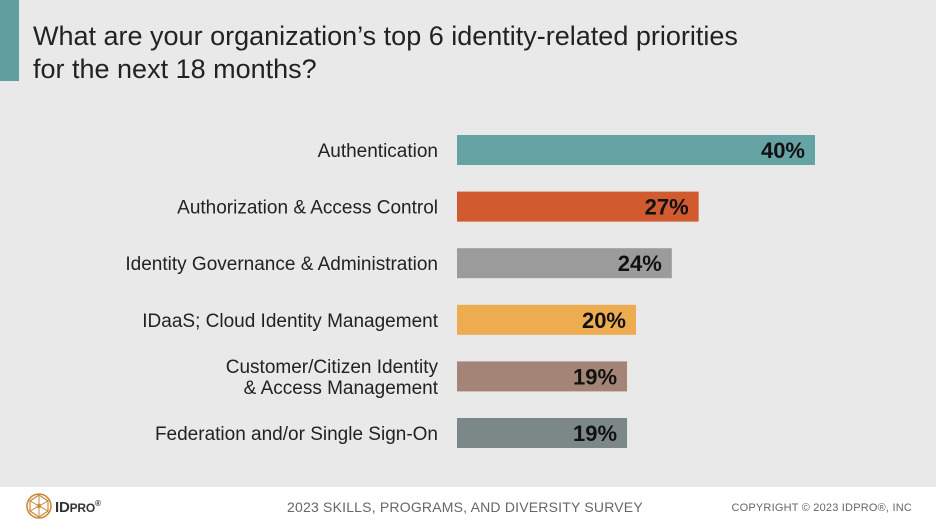 This screenshot has width=936, height=528. What do you see at coordinates (595, 376) in the screenshot?
I see `bar-value-label-4: 19%` at bounding box center [595, 376].